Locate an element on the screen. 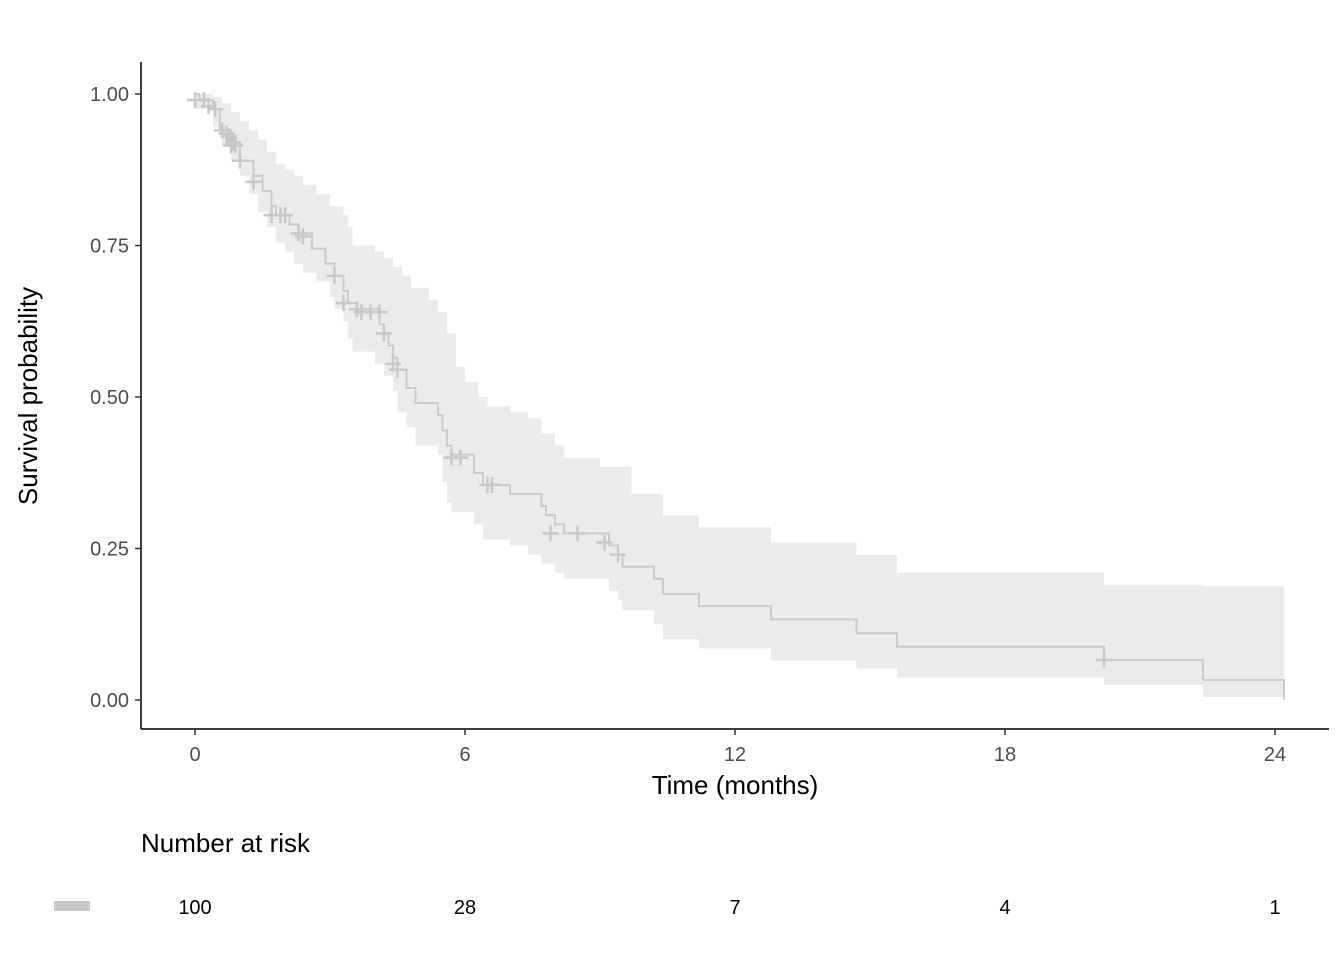  risk-count: 100 is located at coordinates (194, 908).